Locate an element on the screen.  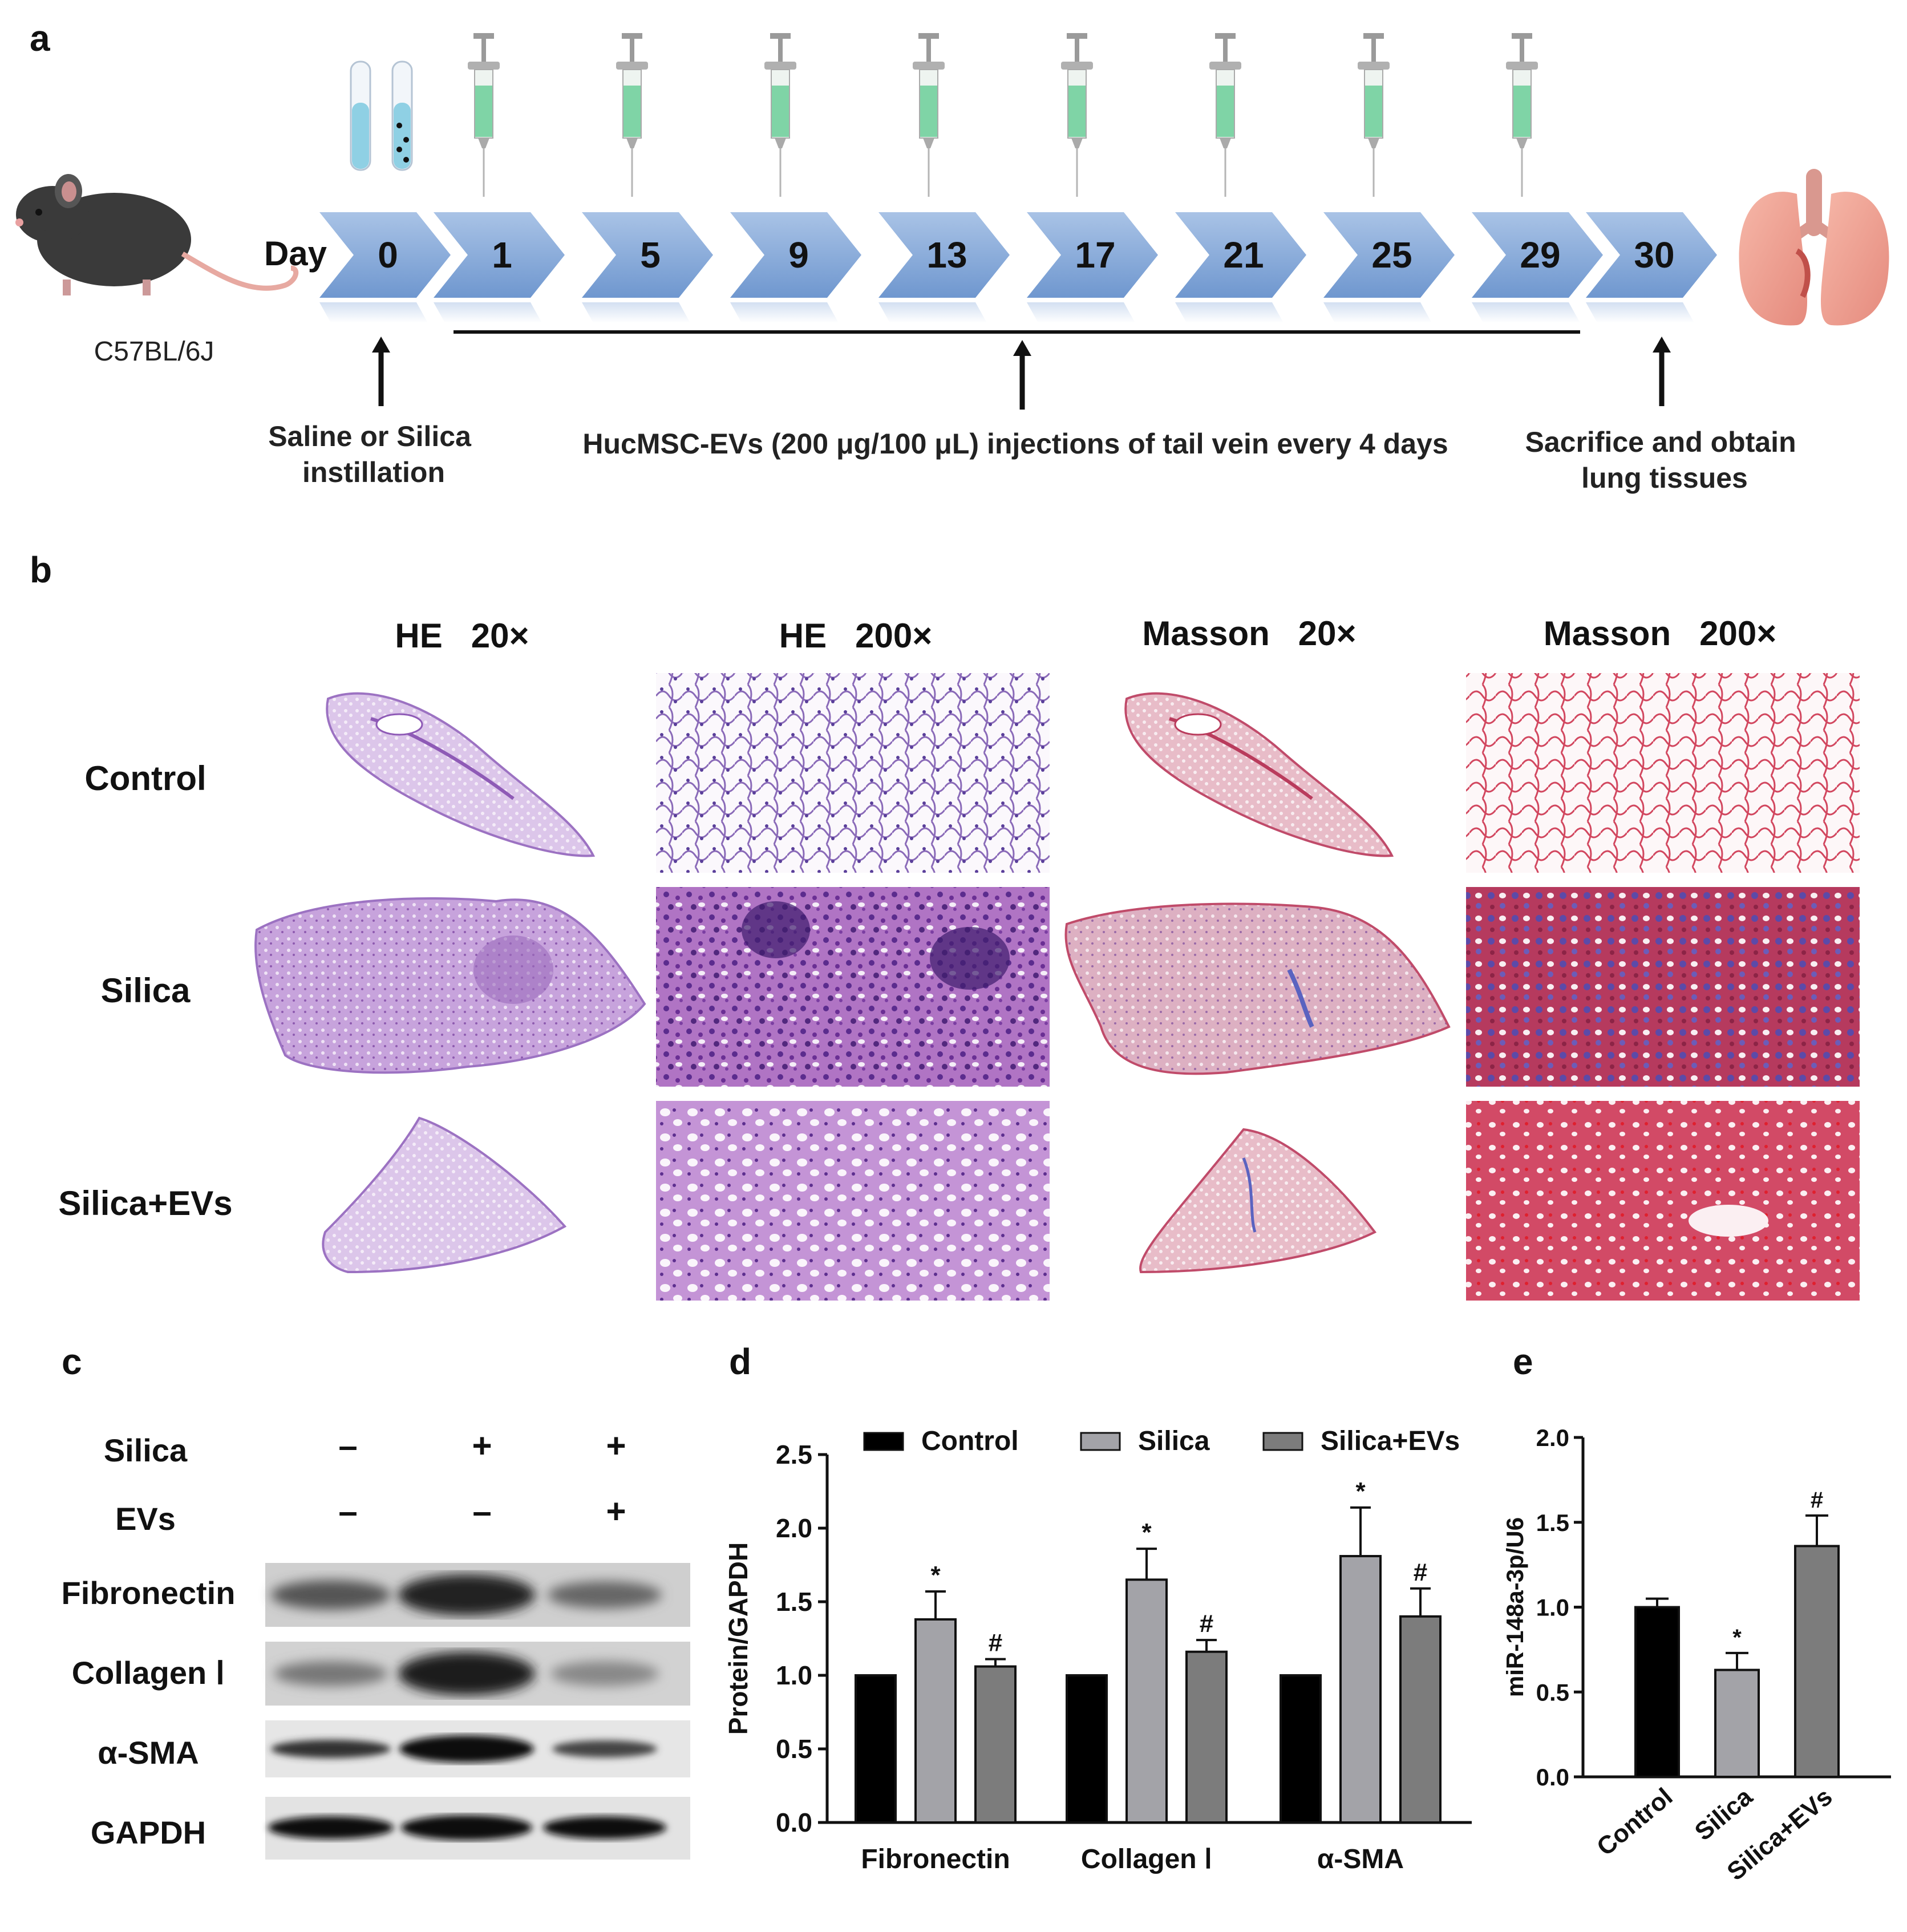
silica-tube-icon is located at coordinates (402, 115).